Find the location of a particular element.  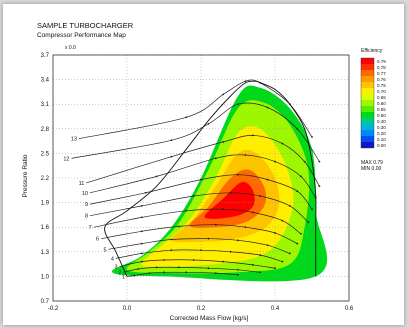

y-tick-label: 1.3 is located at coordinates (45, 253).